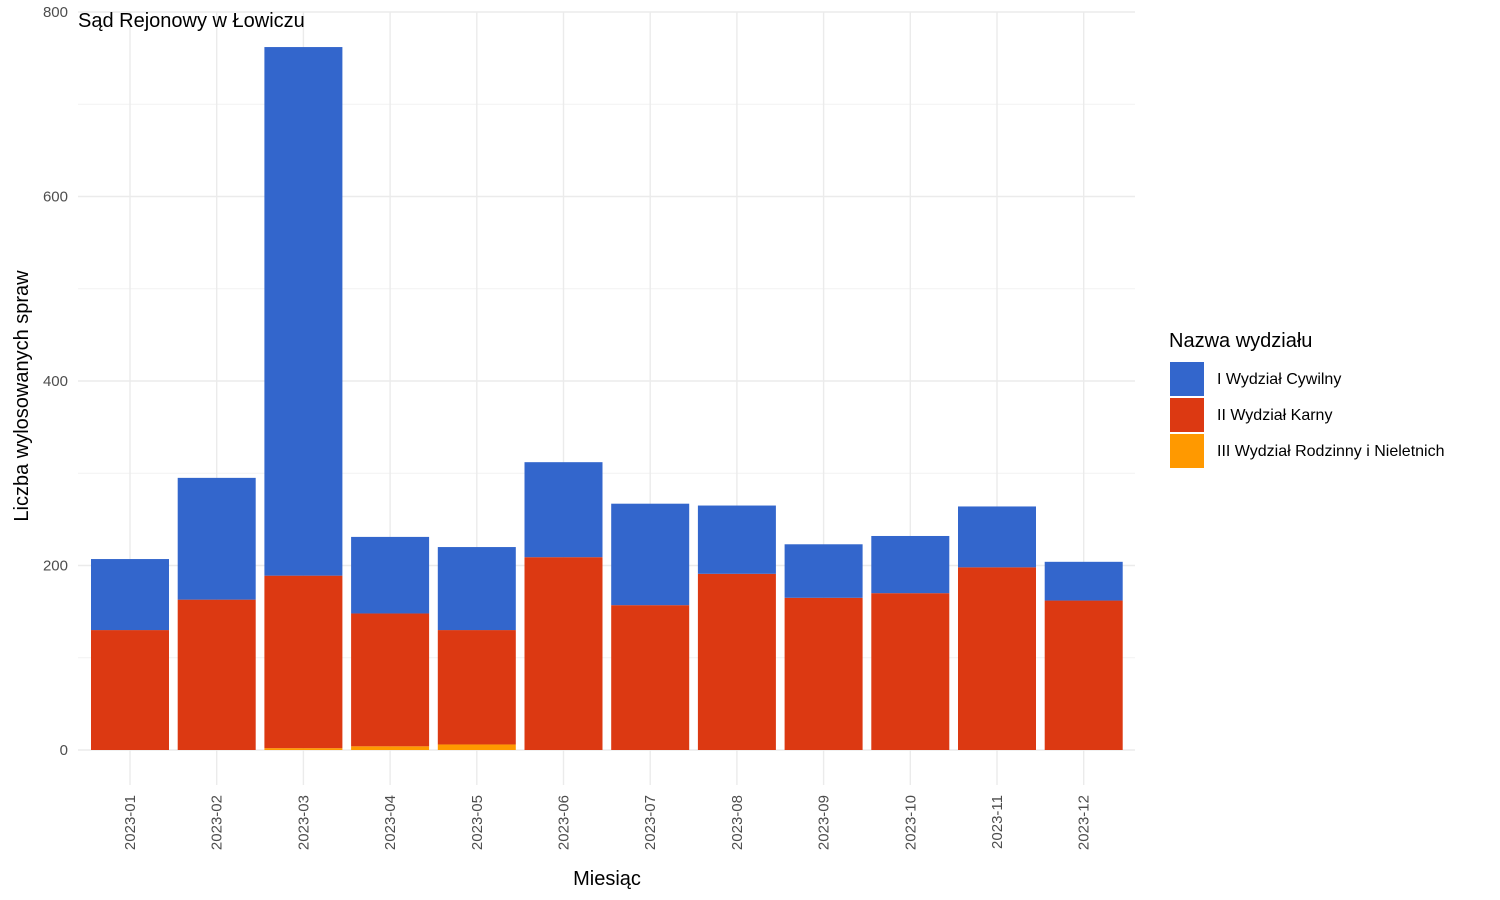 Image resolution: width=1500 pixels, height=900 pixels. Describe the element at coordinates (997, 822) in the screenshot. I see `x-tick-label: 2023-11` at that location.